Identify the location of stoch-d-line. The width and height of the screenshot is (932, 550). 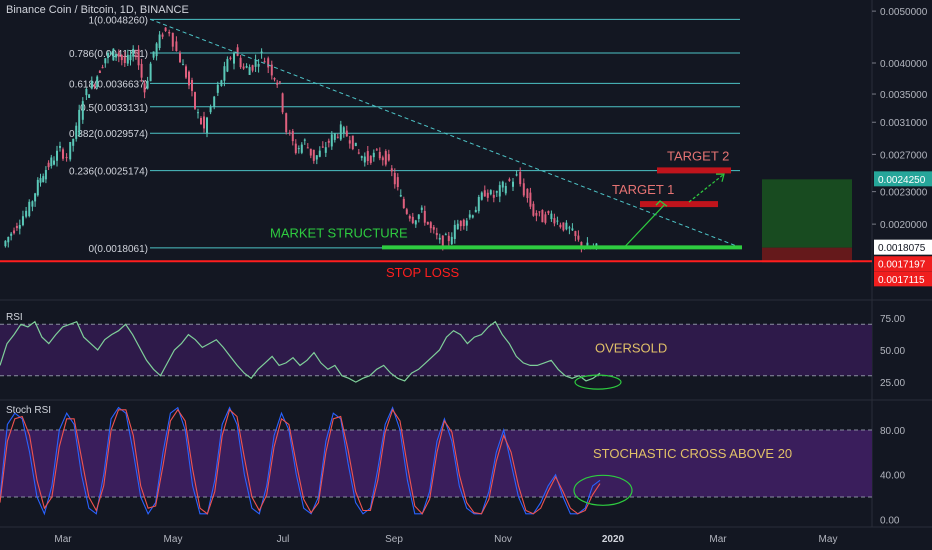
(300, 461).